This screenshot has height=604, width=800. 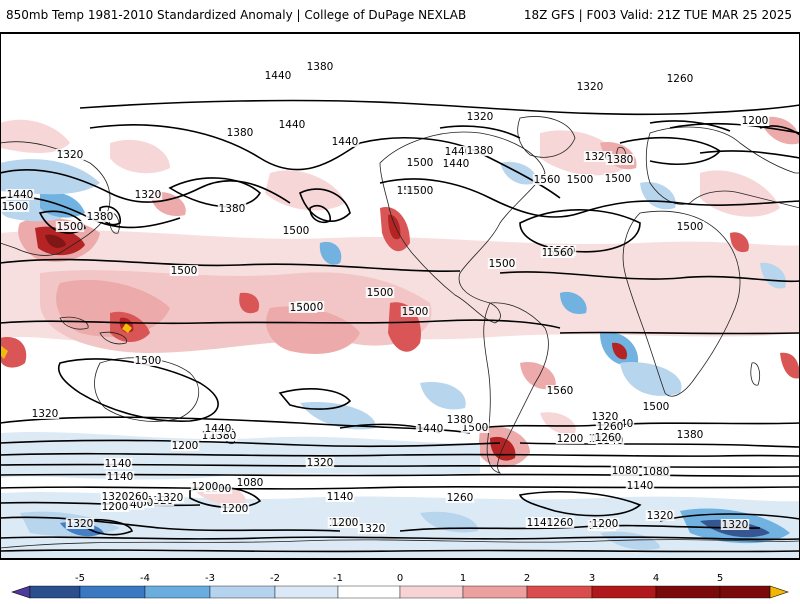 I want to click on colorbar-tick-label: 5, so click(x=720, y=578).